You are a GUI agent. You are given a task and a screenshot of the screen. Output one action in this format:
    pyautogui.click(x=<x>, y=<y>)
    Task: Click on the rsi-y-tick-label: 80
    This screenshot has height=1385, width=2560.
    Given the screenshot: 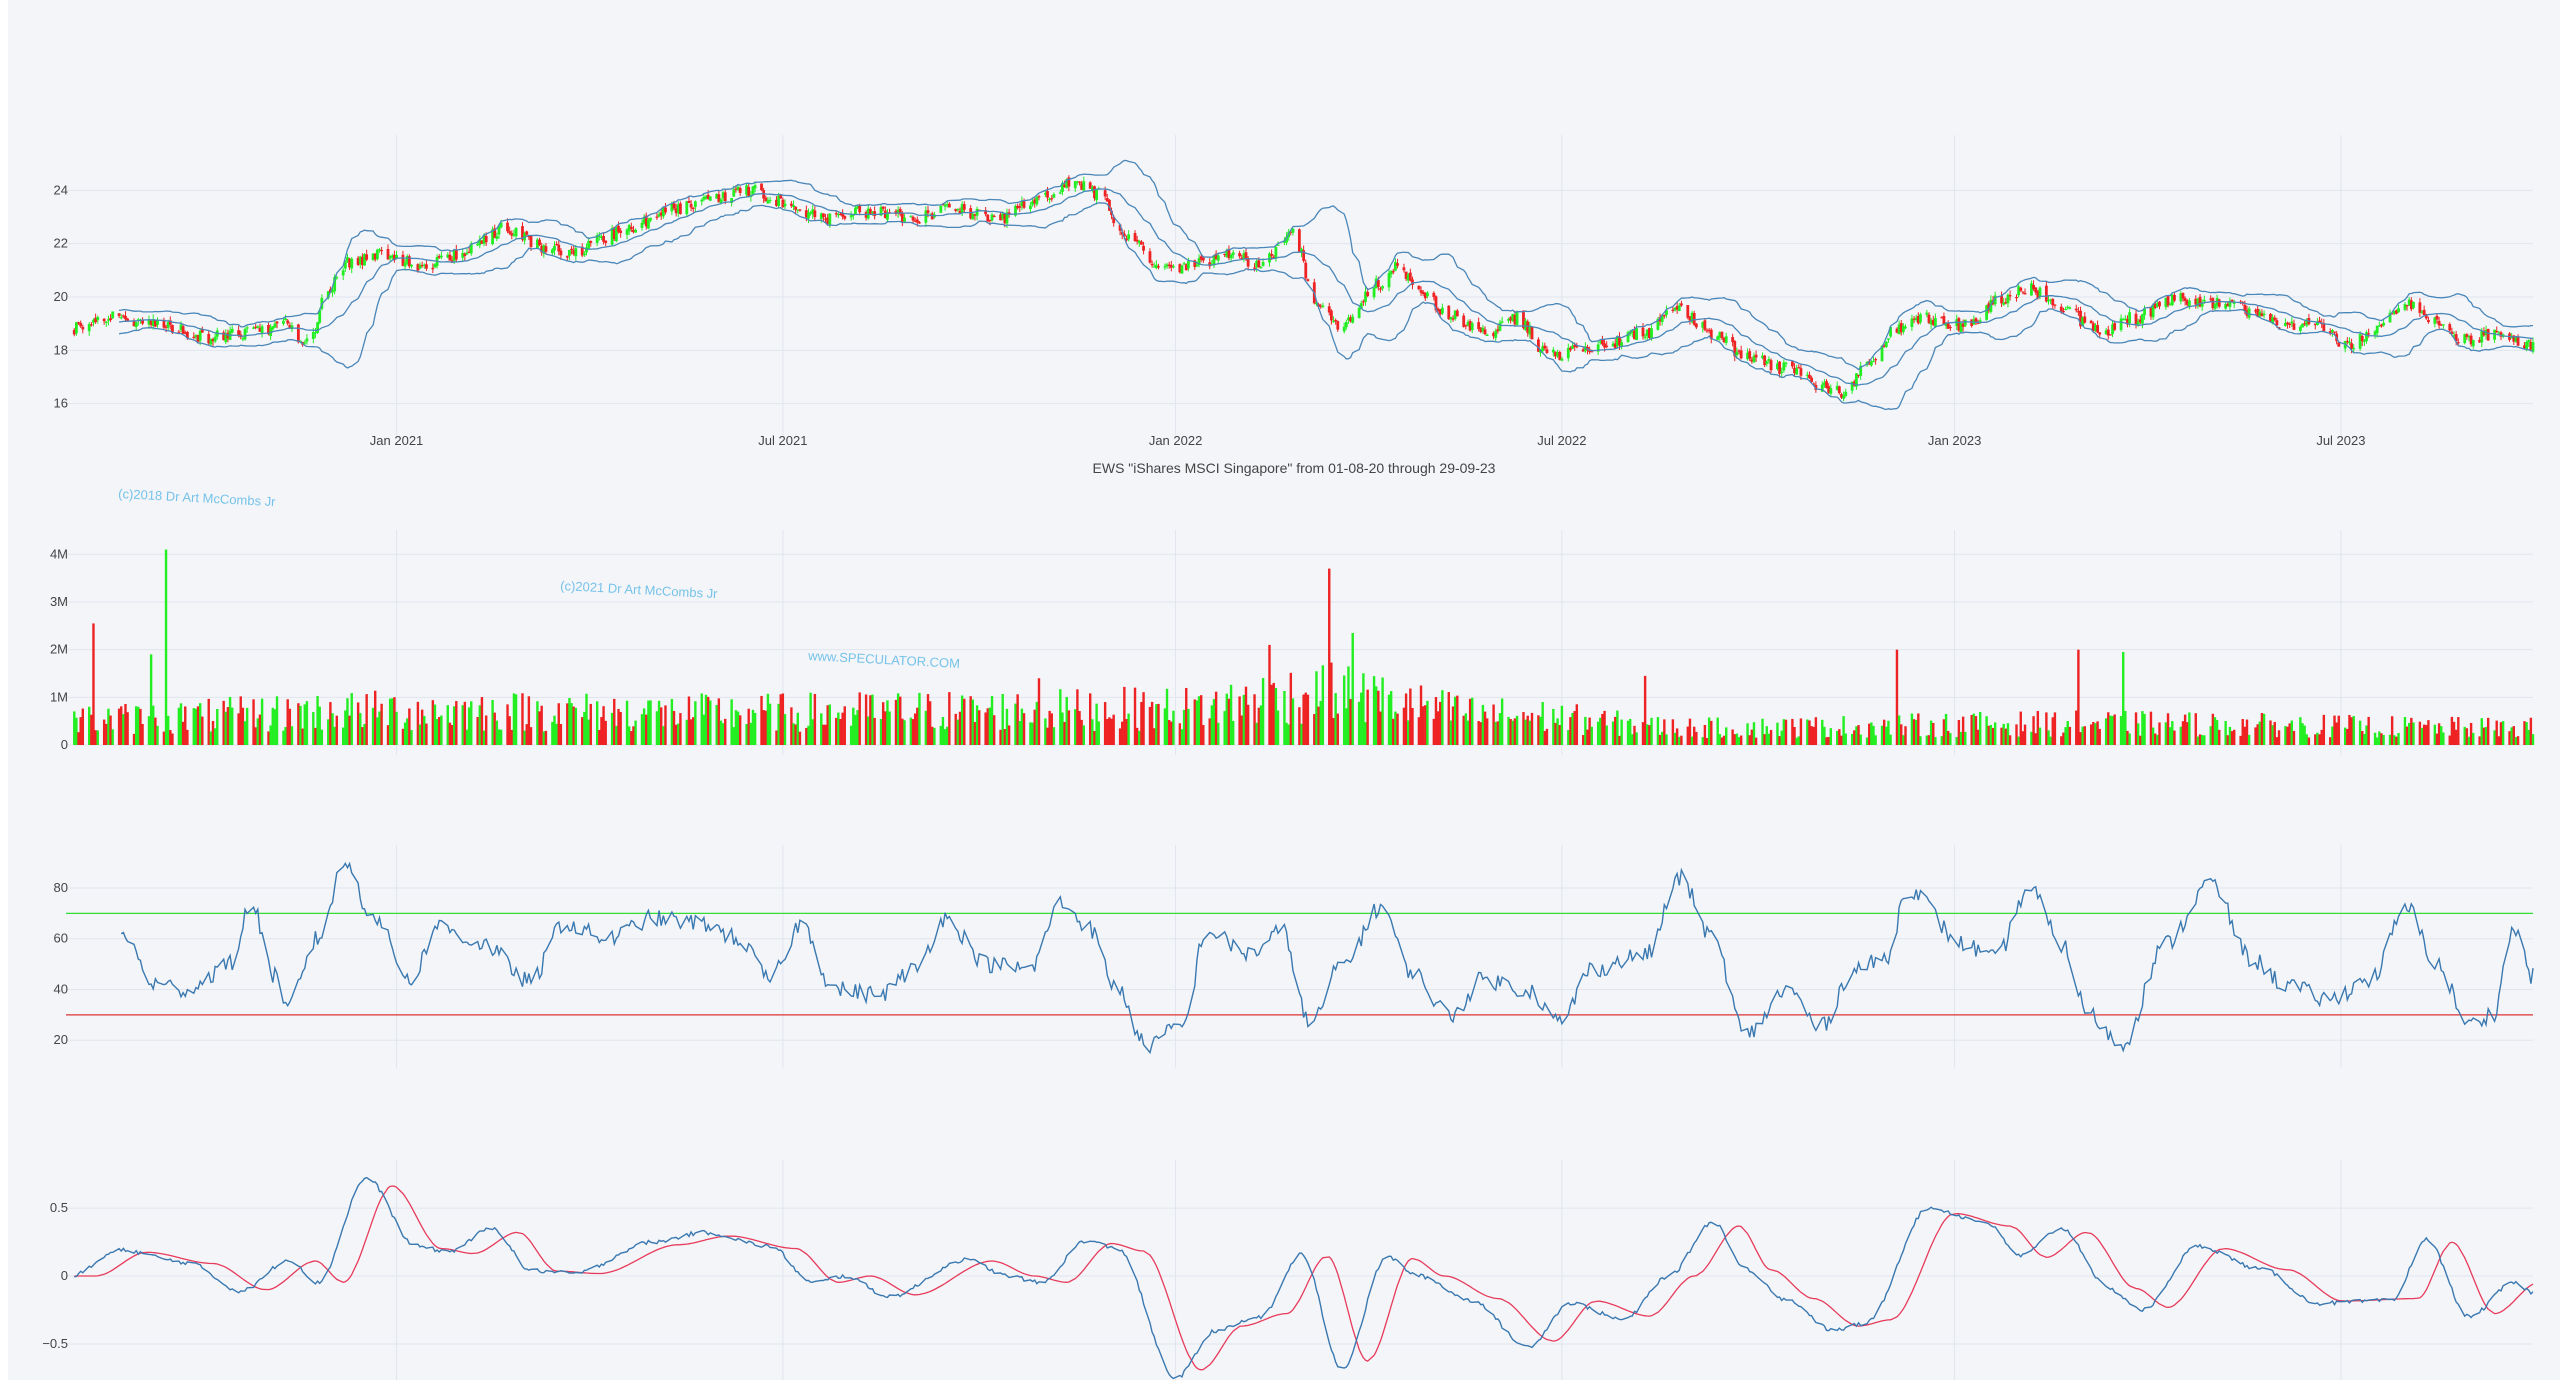 What is the action you would take?
    pyautogui.click(x=61, y=887)
    